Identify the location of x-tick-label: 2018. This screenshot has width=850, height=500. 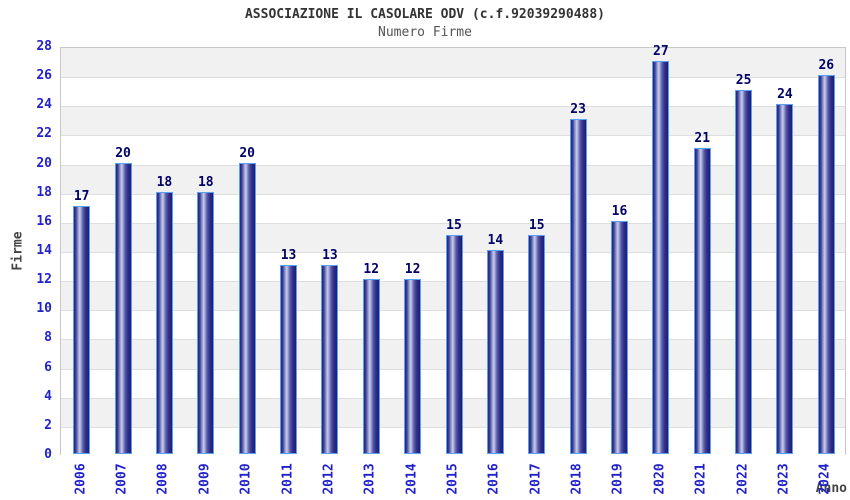
(577, 479).